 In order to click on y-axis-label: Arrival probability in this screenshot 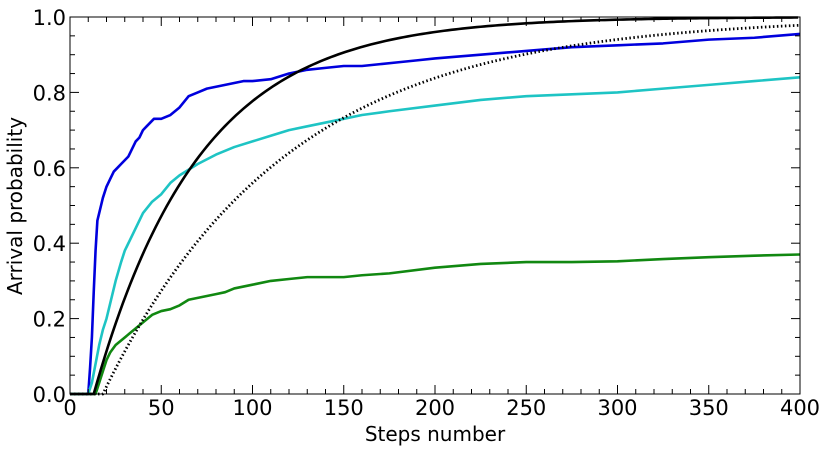, I will do `click(15, 206)`.